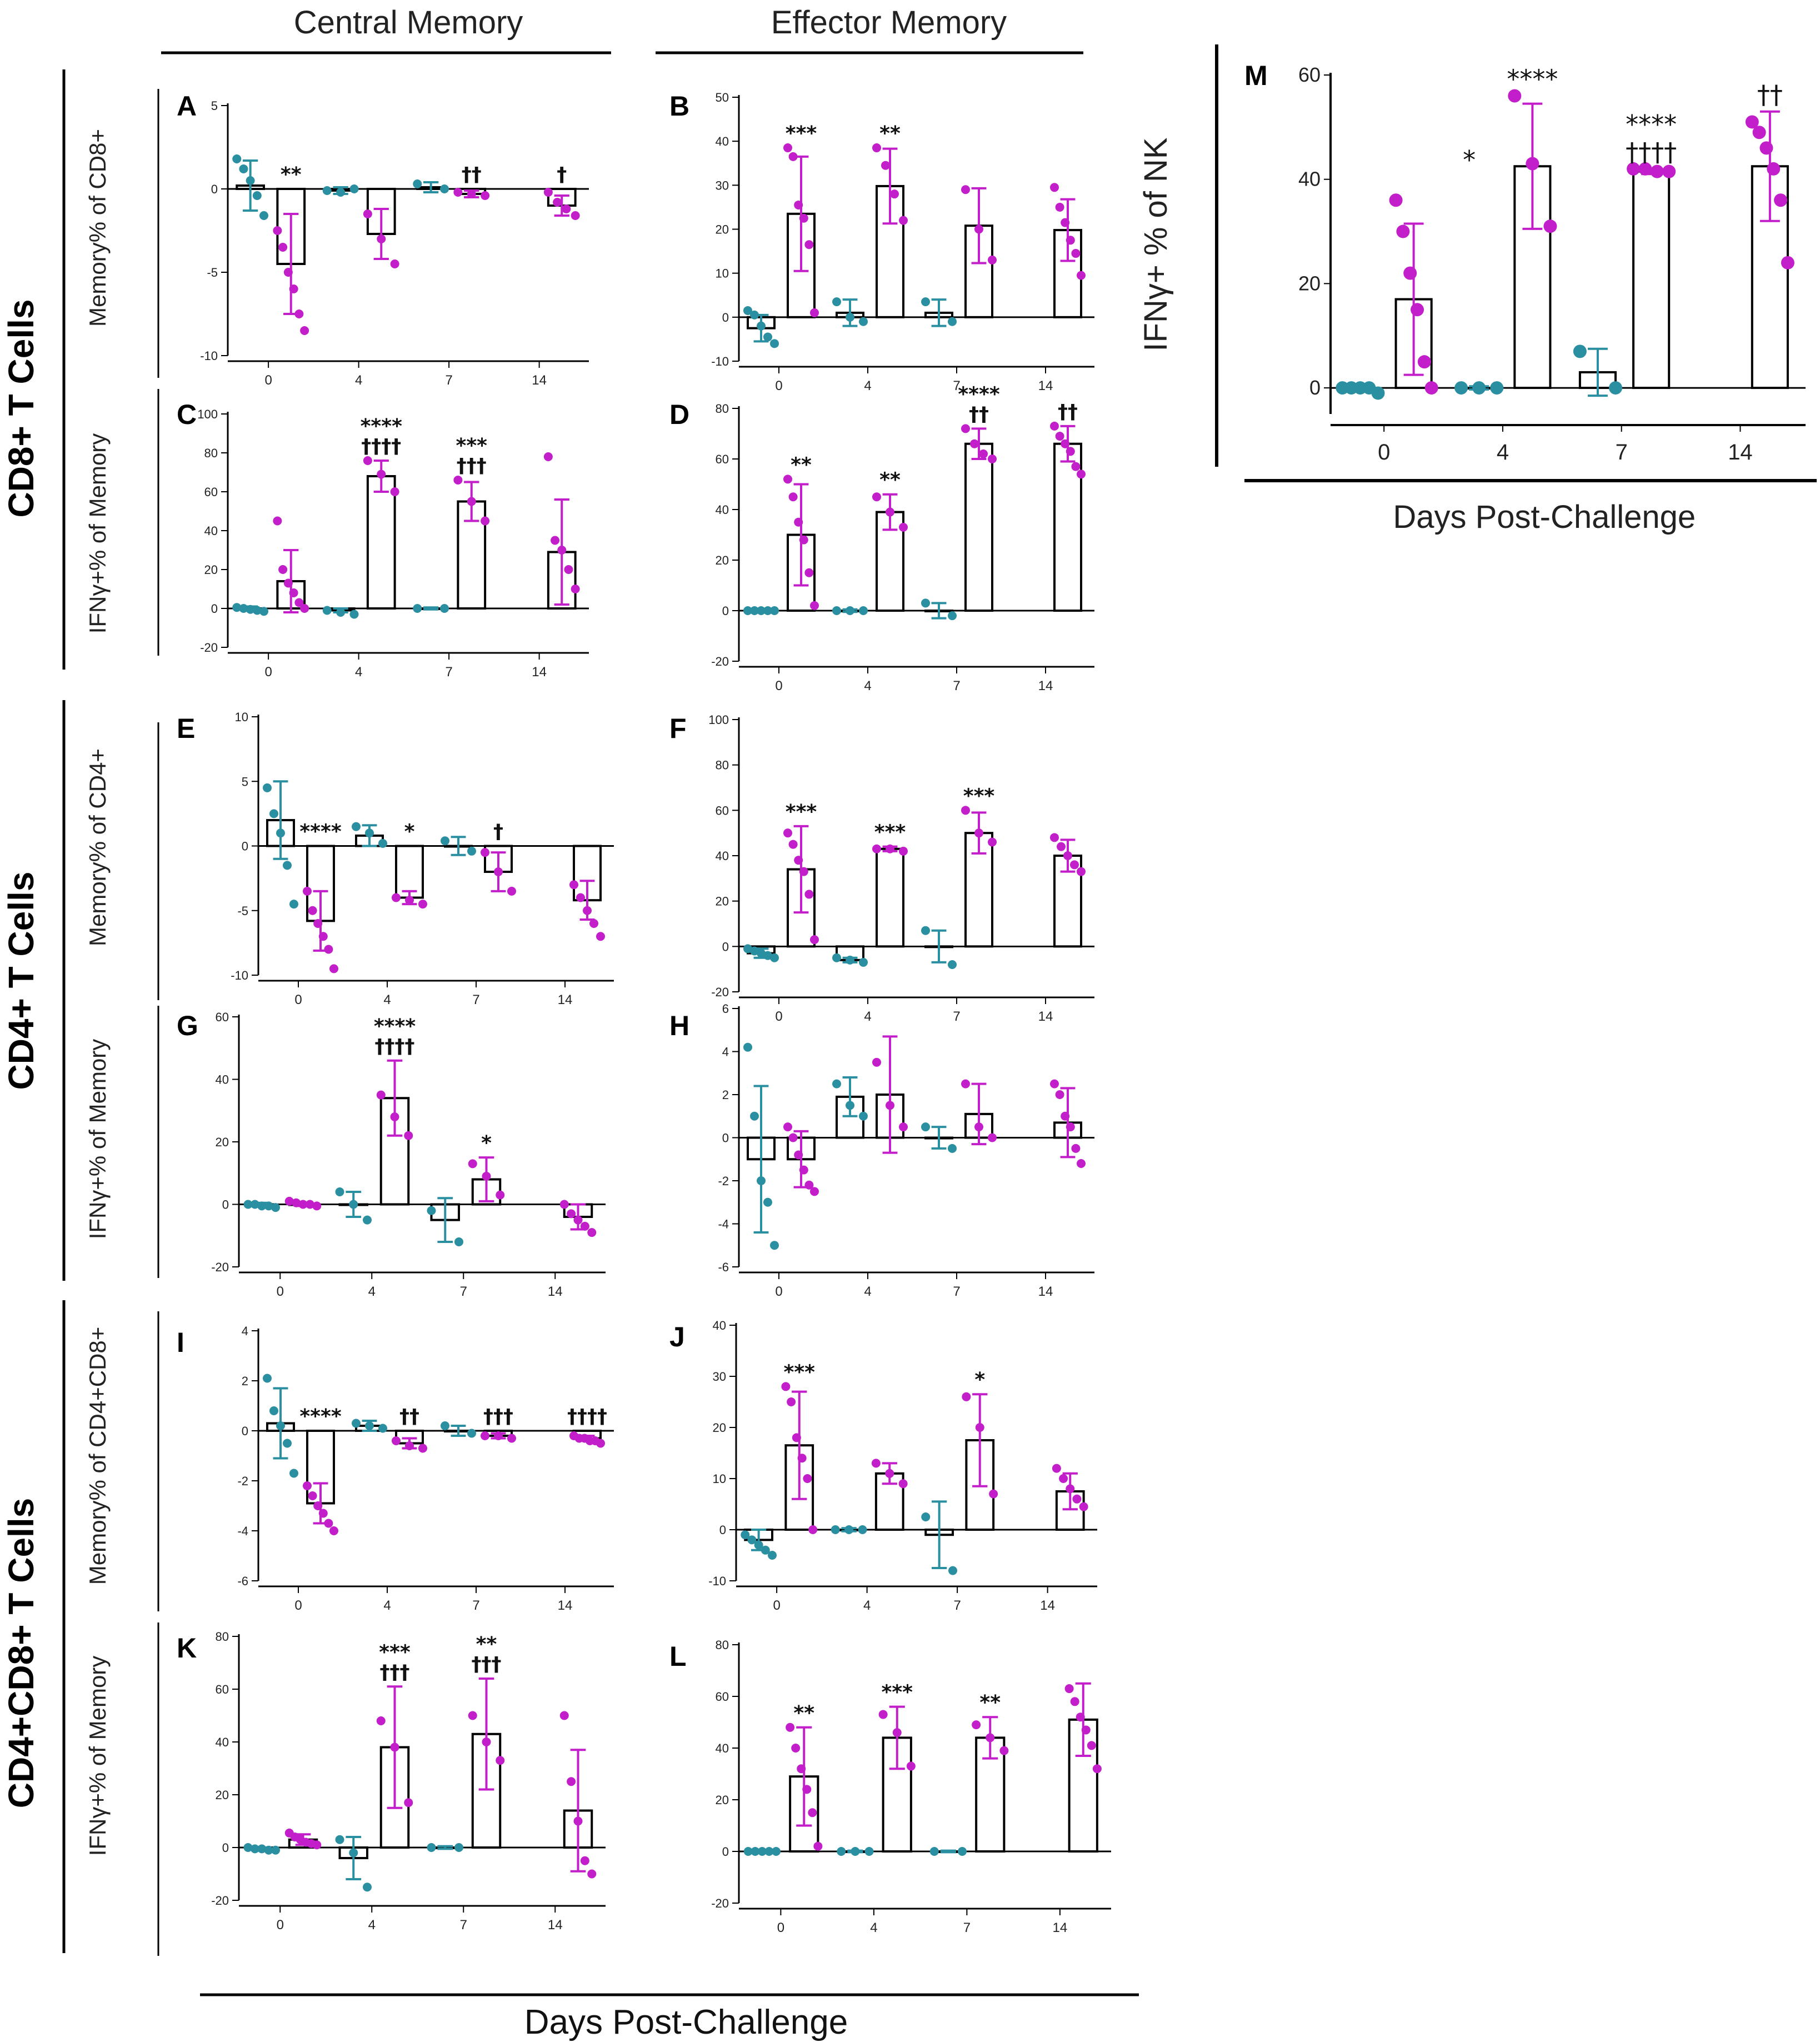 This screenshot has height=2042, width=1820. Describe the element at coordinates (186, 728) in the screenshot. I see `panel-letter: E` at that location.